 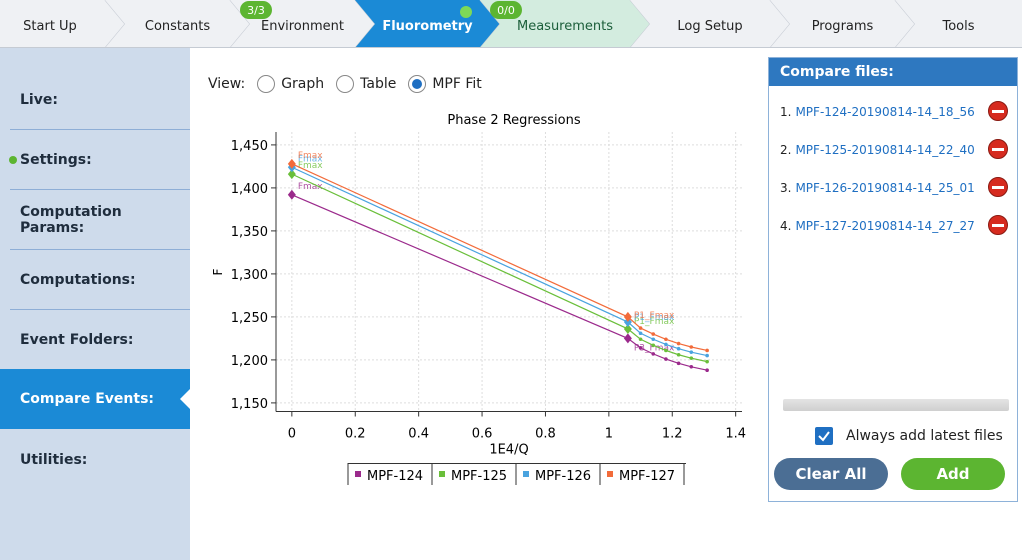 I want to click on legend-label: MPF-127, so click(x=647, y=476).